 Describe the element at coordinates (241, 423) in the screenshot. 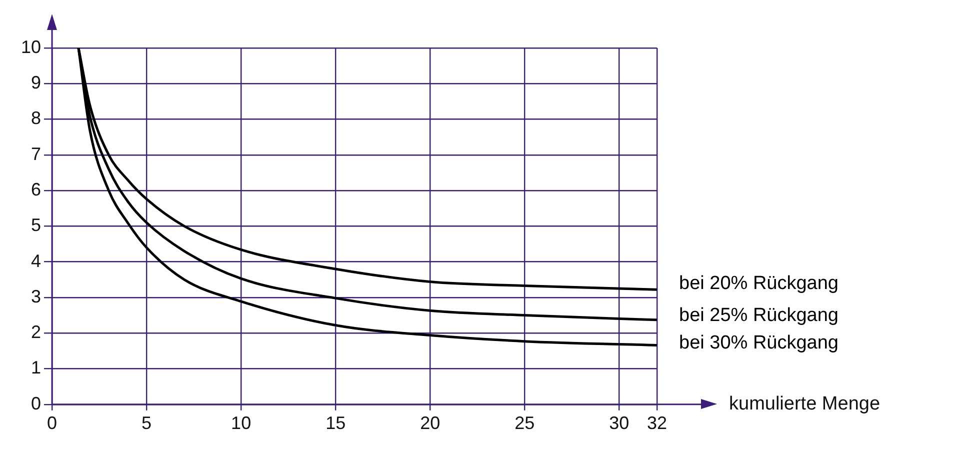

I see `x-tick-label: 10` at that location.